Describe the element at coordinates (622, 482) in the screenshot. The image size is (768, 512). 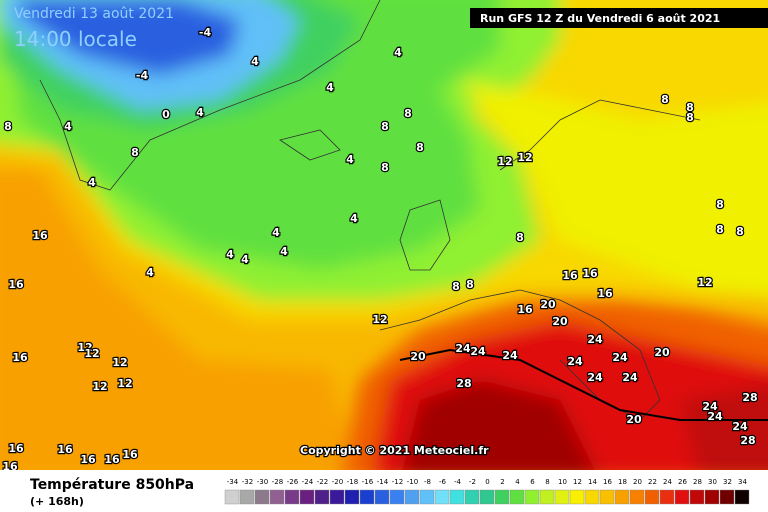
I see `legend-label: 18` at that location.